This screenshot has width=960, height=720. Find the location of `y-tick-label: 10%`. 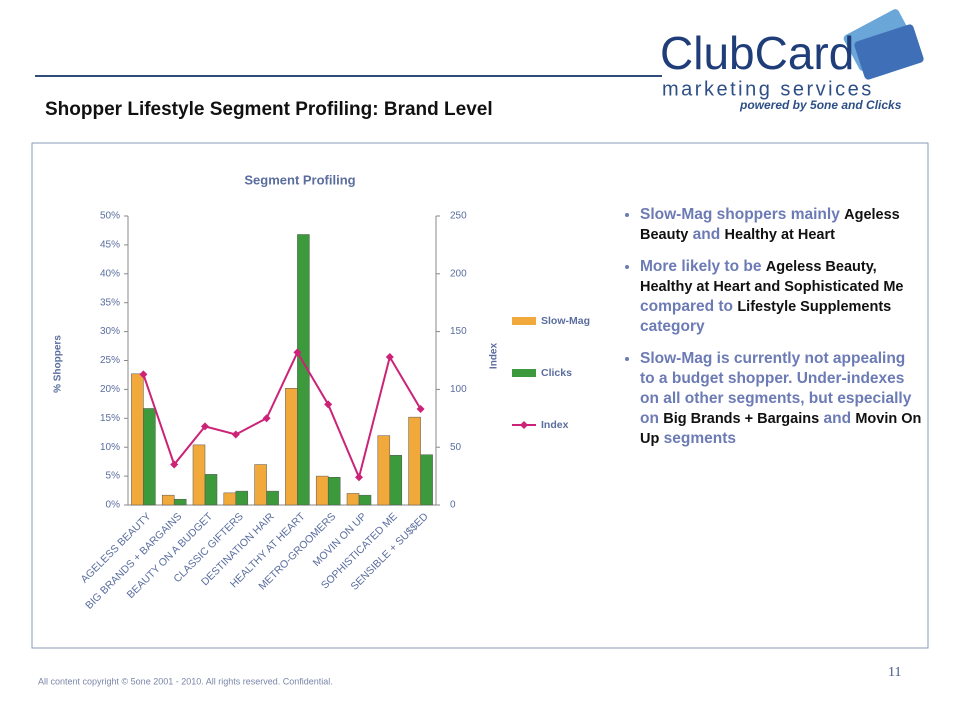

y-tick-label: 10% is located at coordinates (110, 447).